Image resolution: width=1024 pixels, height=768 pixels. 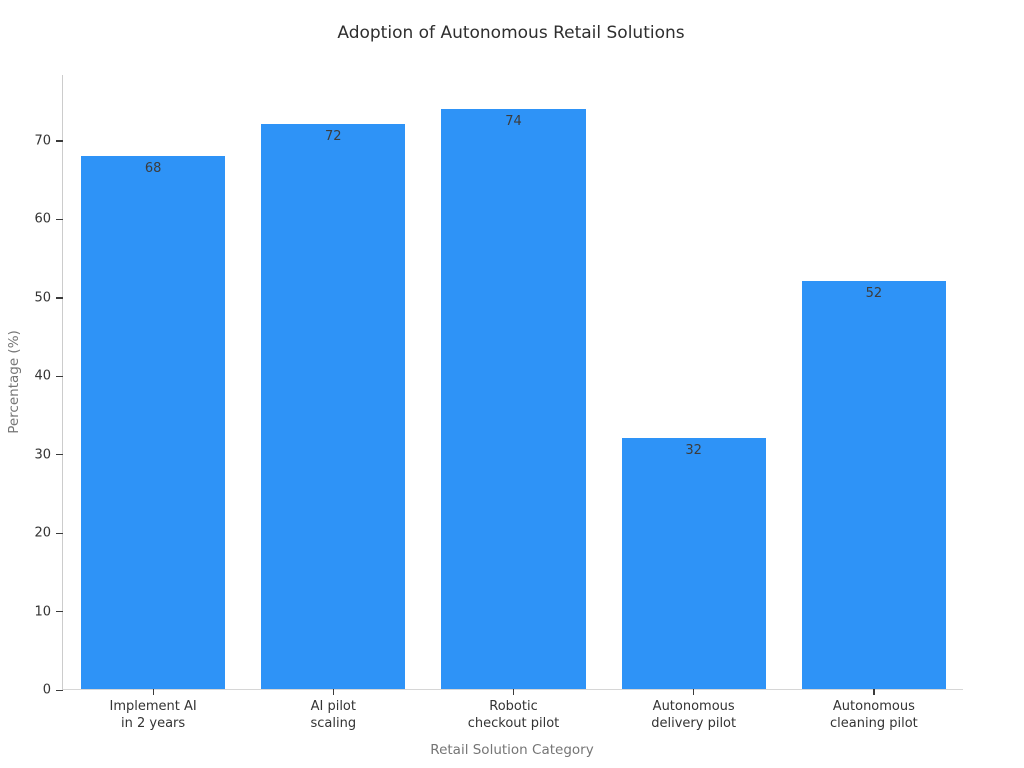 I want to click on y-tick-label: 0, so click(x=46, y=690).